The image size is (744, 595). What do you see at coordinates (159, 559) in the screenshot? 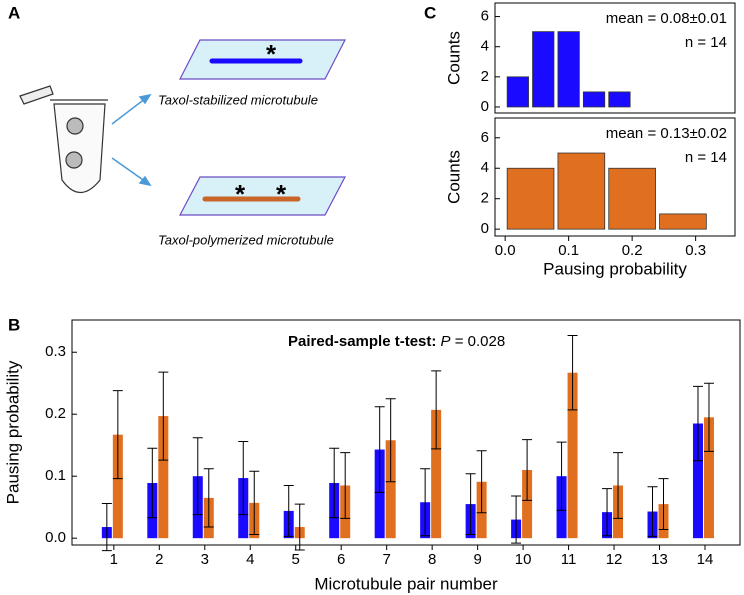
I see `x-tick-label: 2` at bounding box center [159, 559].